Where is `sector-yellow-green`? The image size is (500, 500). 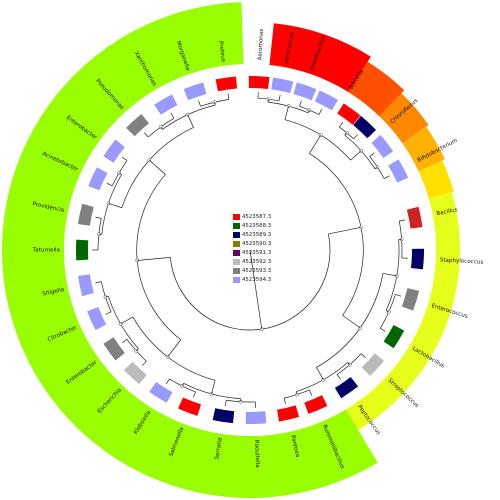 sector-yellow-green is located at coordinates (403, 311).